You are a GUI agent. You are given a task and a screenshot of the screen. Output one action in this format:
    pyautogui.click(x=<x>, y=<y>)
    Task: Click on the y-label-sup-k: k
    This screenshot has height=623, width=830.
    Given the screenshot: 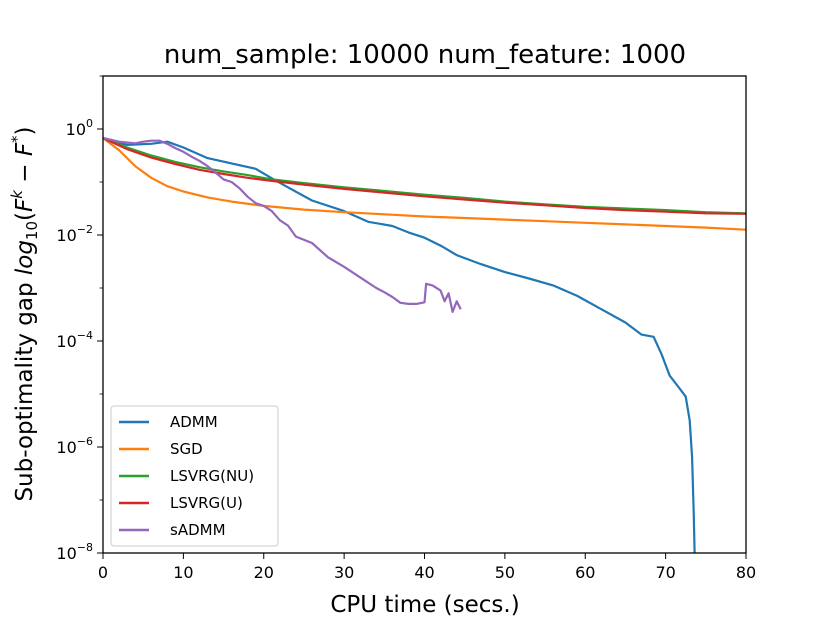 What is the action you would take?
    pyautogui.click(x=17, y=194)
    